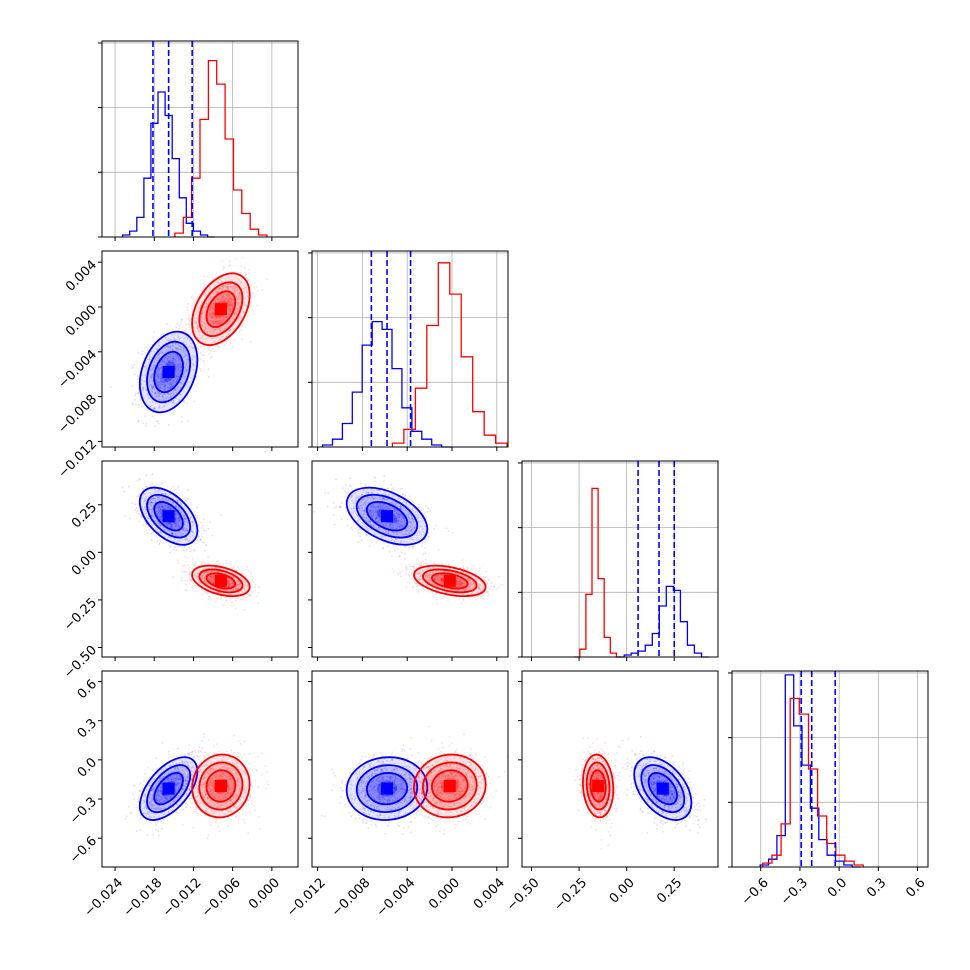 The height and width of the screenshot is (970, 970). I want to click on contour-line, so click(221, 581).